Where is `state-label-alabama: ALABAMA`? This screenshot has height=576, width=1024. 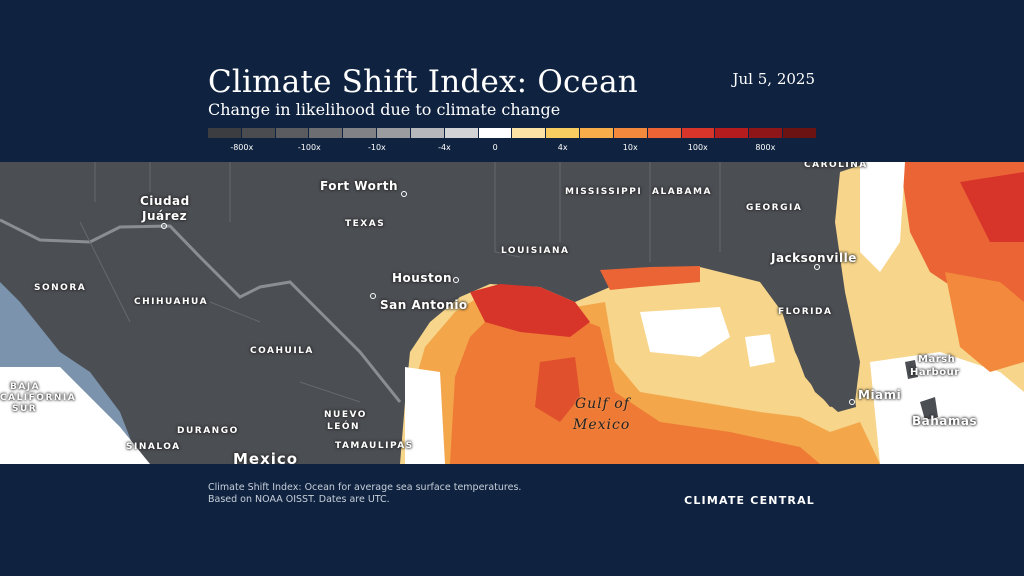 state-label-alabama: ALABAMA is located at coordinates (682, 192).